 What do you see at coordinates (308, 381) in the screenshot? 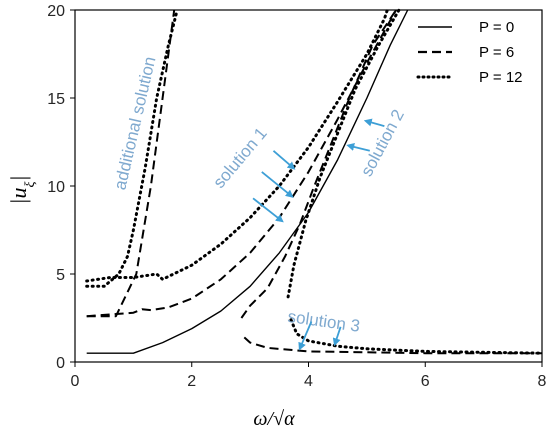
I see `x-tick-label: 4` at bounding box center [308, 381].